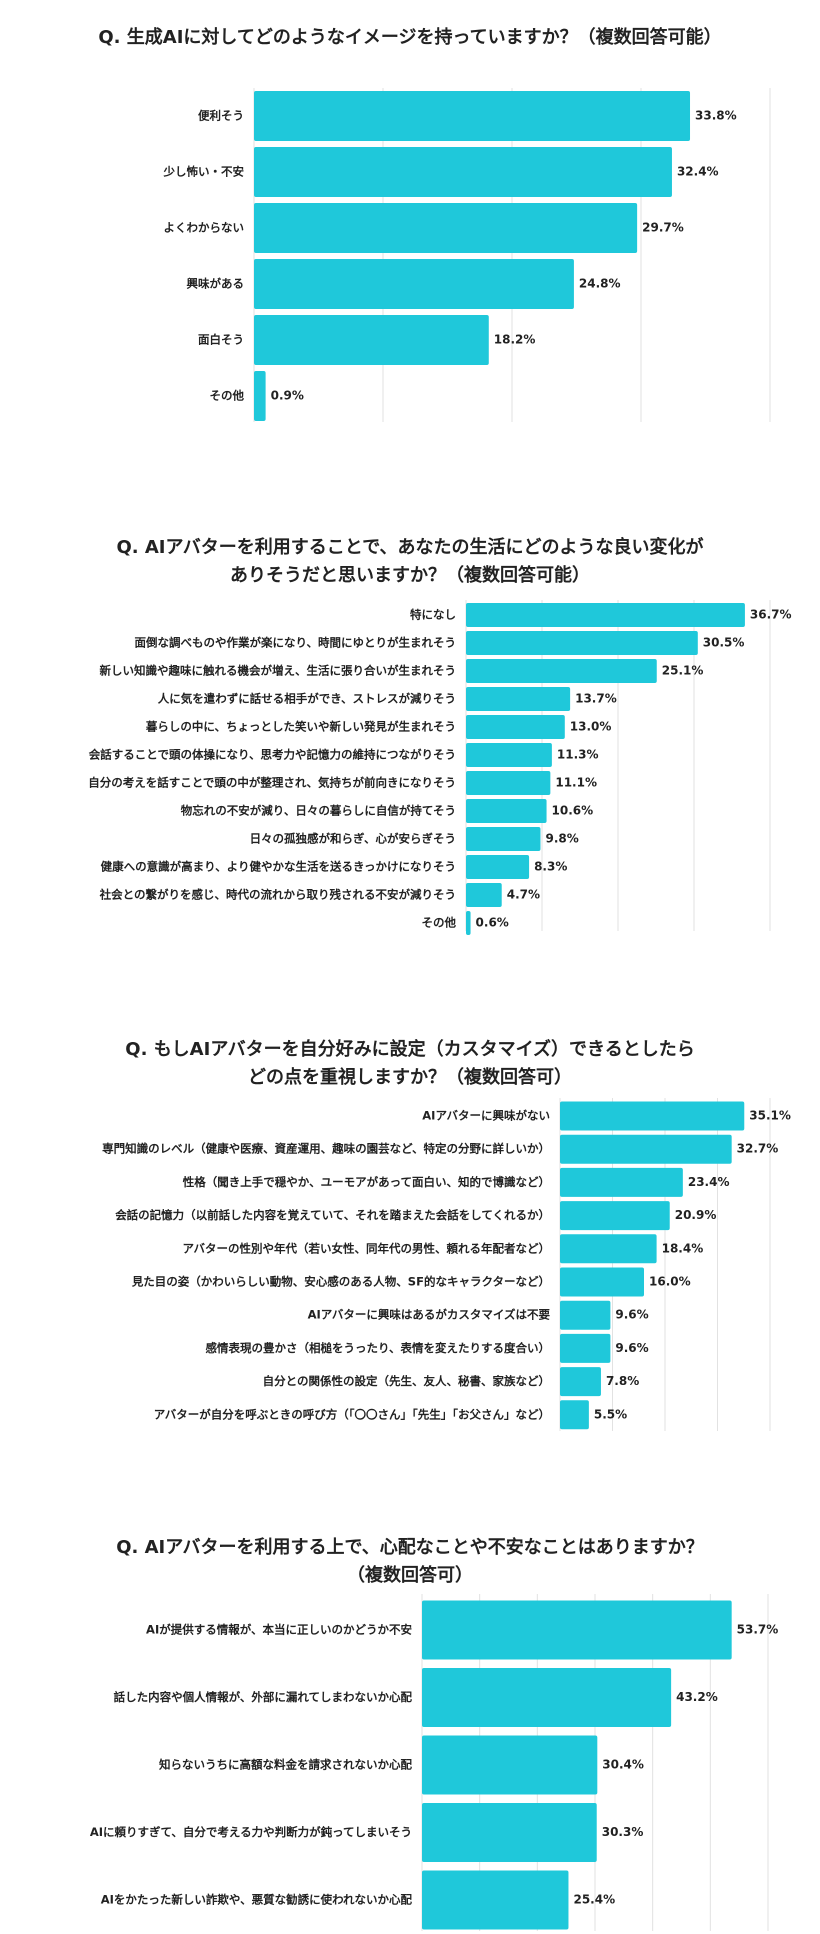 The height and width of the screenshot is (1934, 820). What do you see at coordinates (573, 811) in the screenshot?
I see `value-label: 10.6%` at bounding box center [573, 811].